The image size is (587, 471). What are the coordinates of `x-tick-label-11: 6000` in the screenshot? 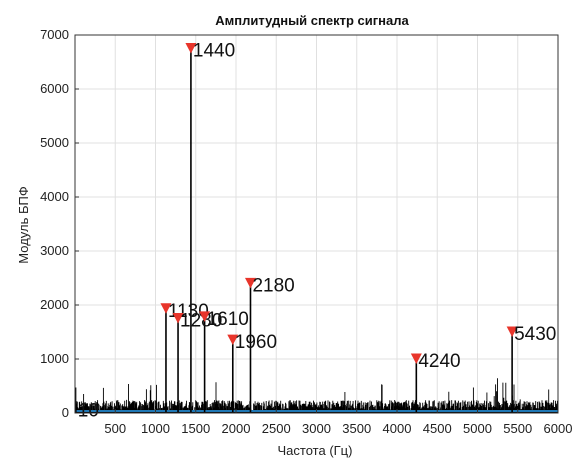 It's located at (558, 428).